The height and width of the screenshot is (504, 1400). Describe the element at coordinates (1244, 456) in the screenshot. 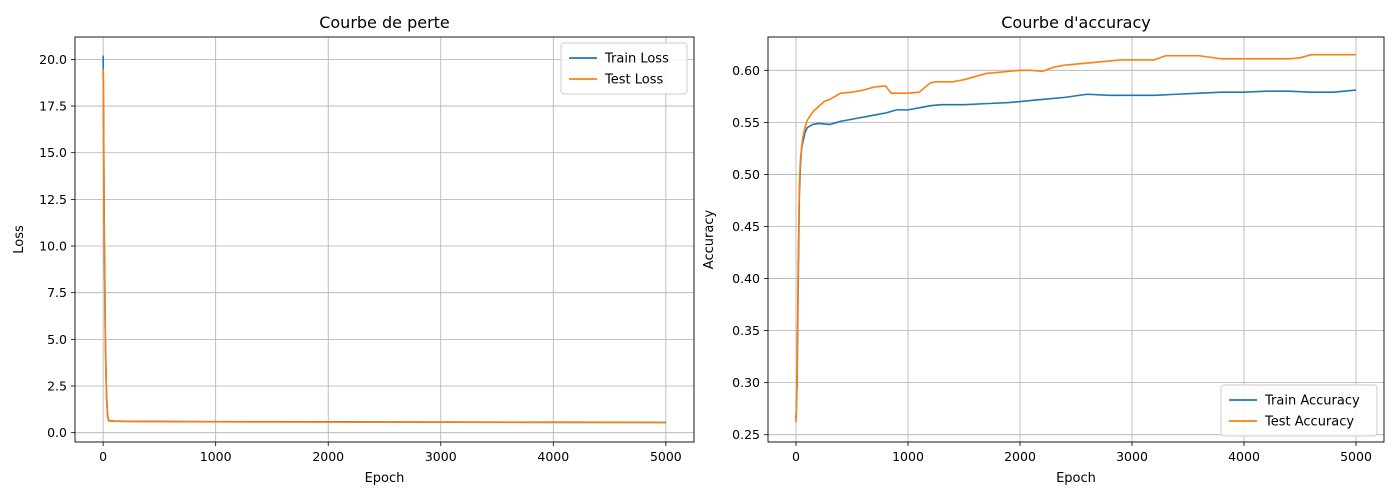

I see `chart-2-xtick-label-4: 4000` at that location.